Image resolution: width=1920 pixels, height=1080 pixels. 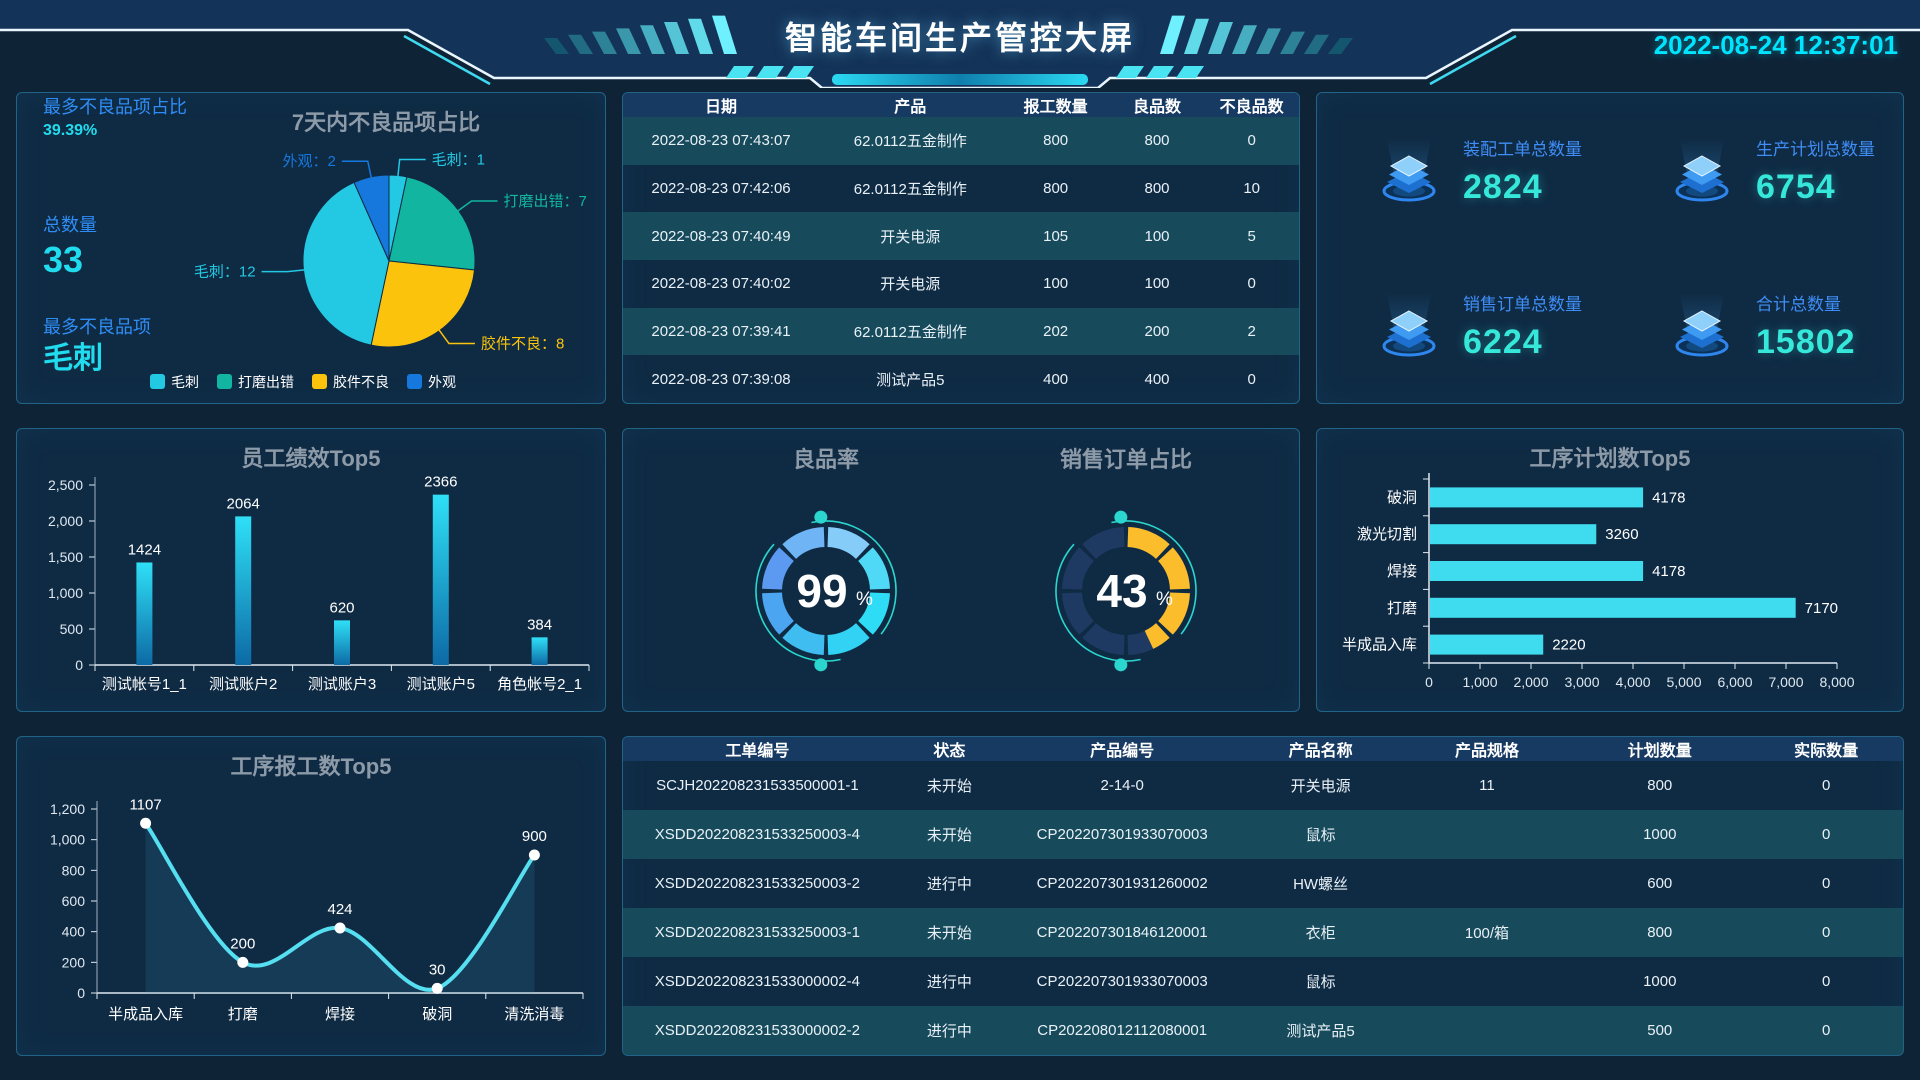 What do you see at coordinates (1157, 331) in the screenshot?
I see `cell: 200` at bounding box center [1157, 331].